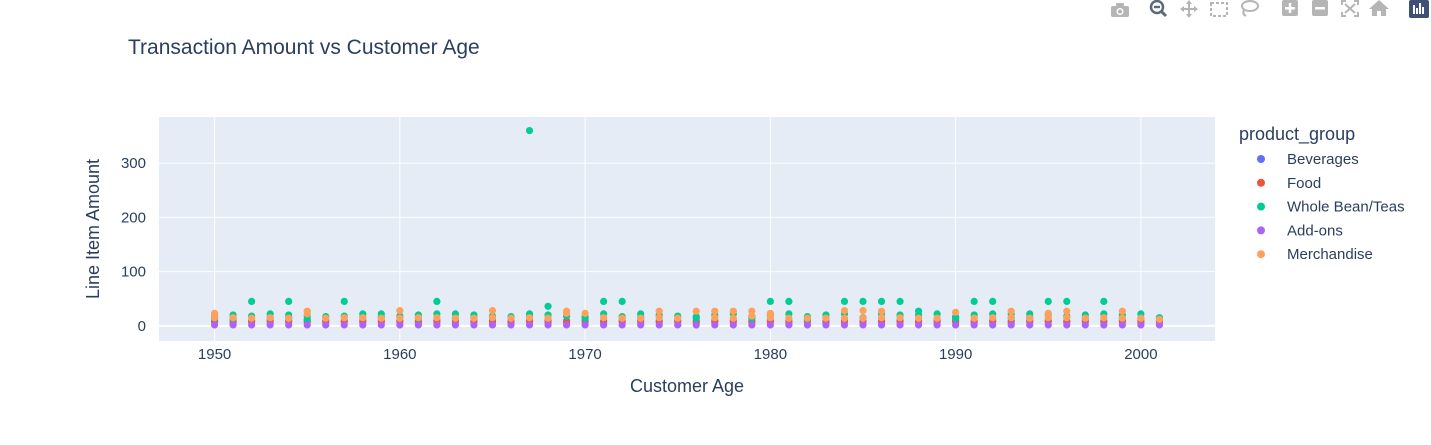  I want to click on zoom-in-icon, so click(1290, 9).